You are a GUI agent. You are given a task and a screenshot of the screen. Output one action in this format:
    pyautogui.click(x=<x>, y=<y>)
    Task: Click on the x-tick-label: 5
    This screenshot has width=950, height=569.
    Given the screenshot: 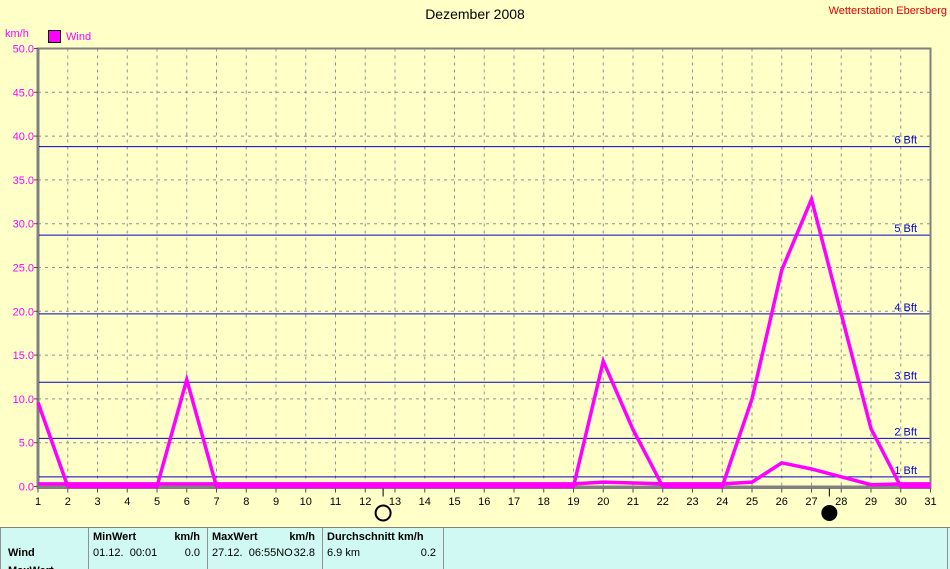 What is the action you would take?
    pyautogui.click(x=157, y=502)
    